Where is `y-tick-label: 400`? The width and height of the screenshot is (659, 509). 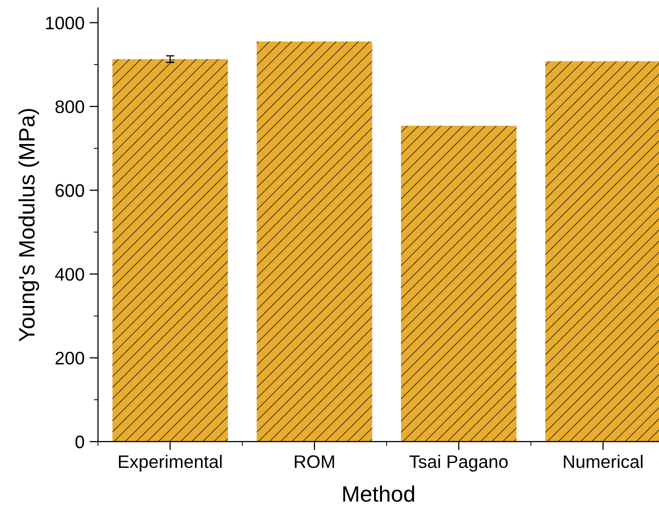 y-tick-label: 400 is located at coordinates (69, 274).